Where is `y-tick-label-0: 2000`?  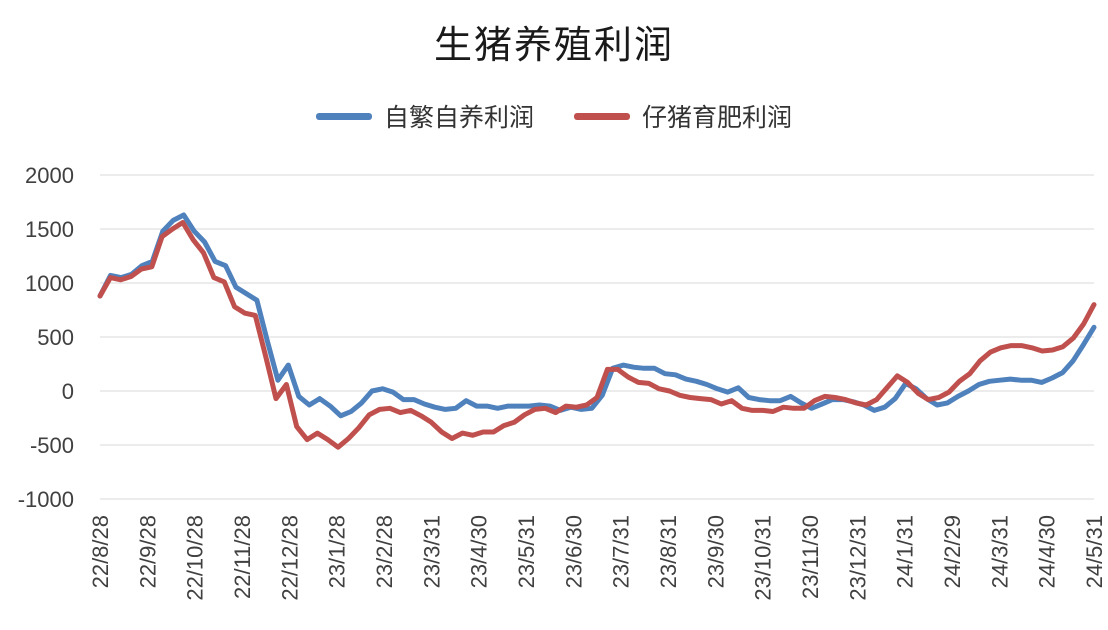
y-tick-label-0: 2000 is located at coordinates (49, 175).